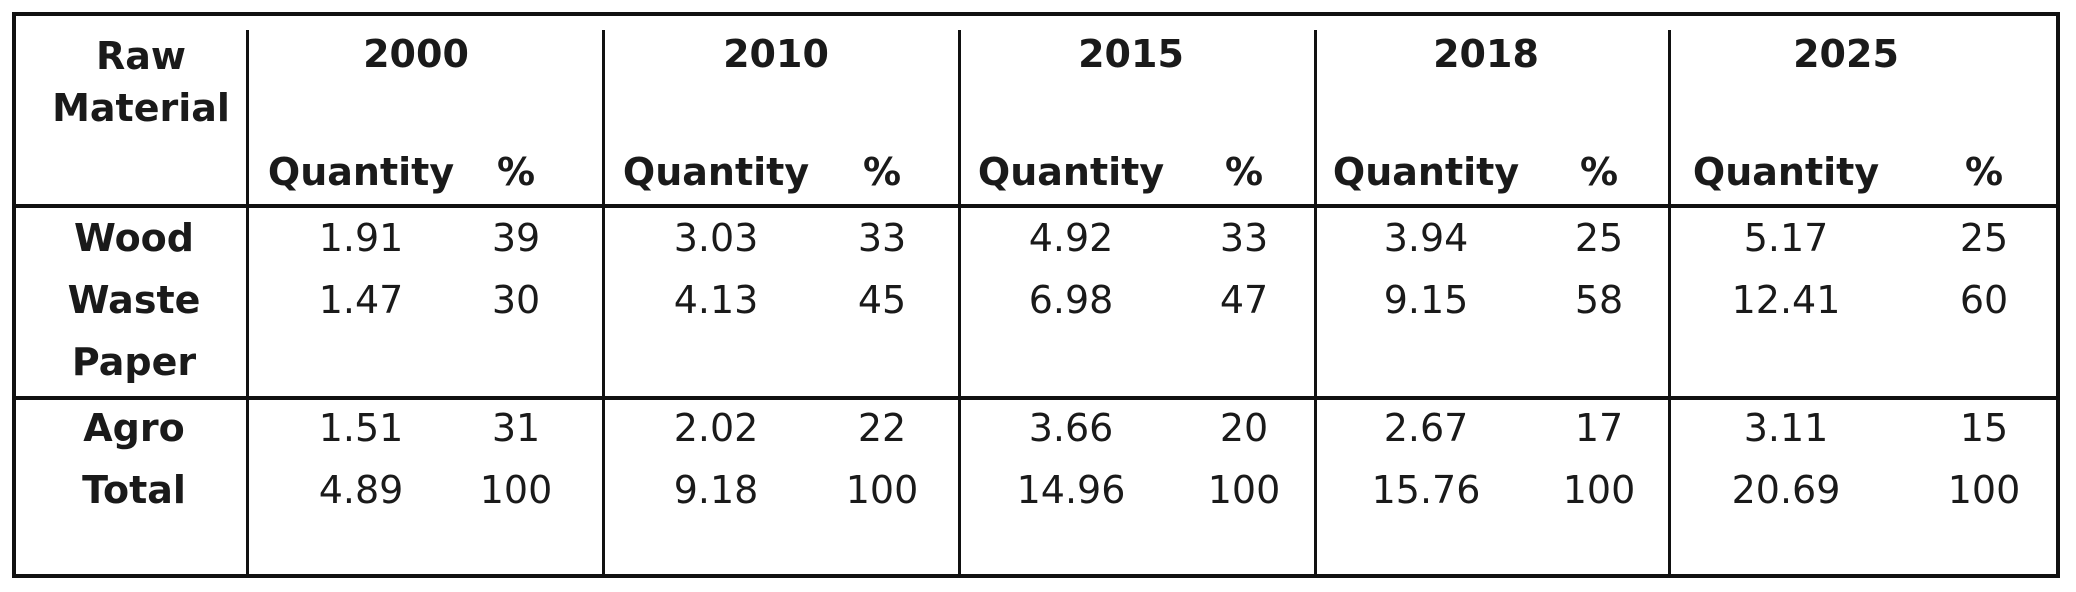  Describe the element at coordinates (1984, 428) in the screenshot. I see `table-cell: 15` at that location.